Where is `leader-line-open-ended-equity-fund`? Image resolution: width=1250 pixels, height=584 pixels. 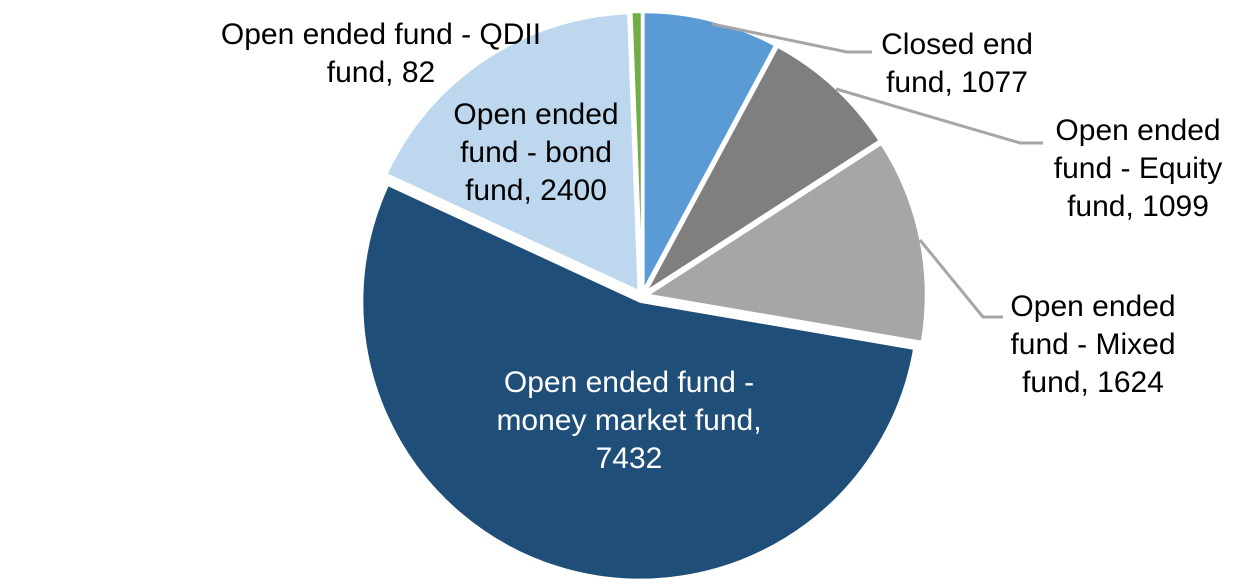
leader-line-open-ended-equity-fund is located at coordinates (939, 116).